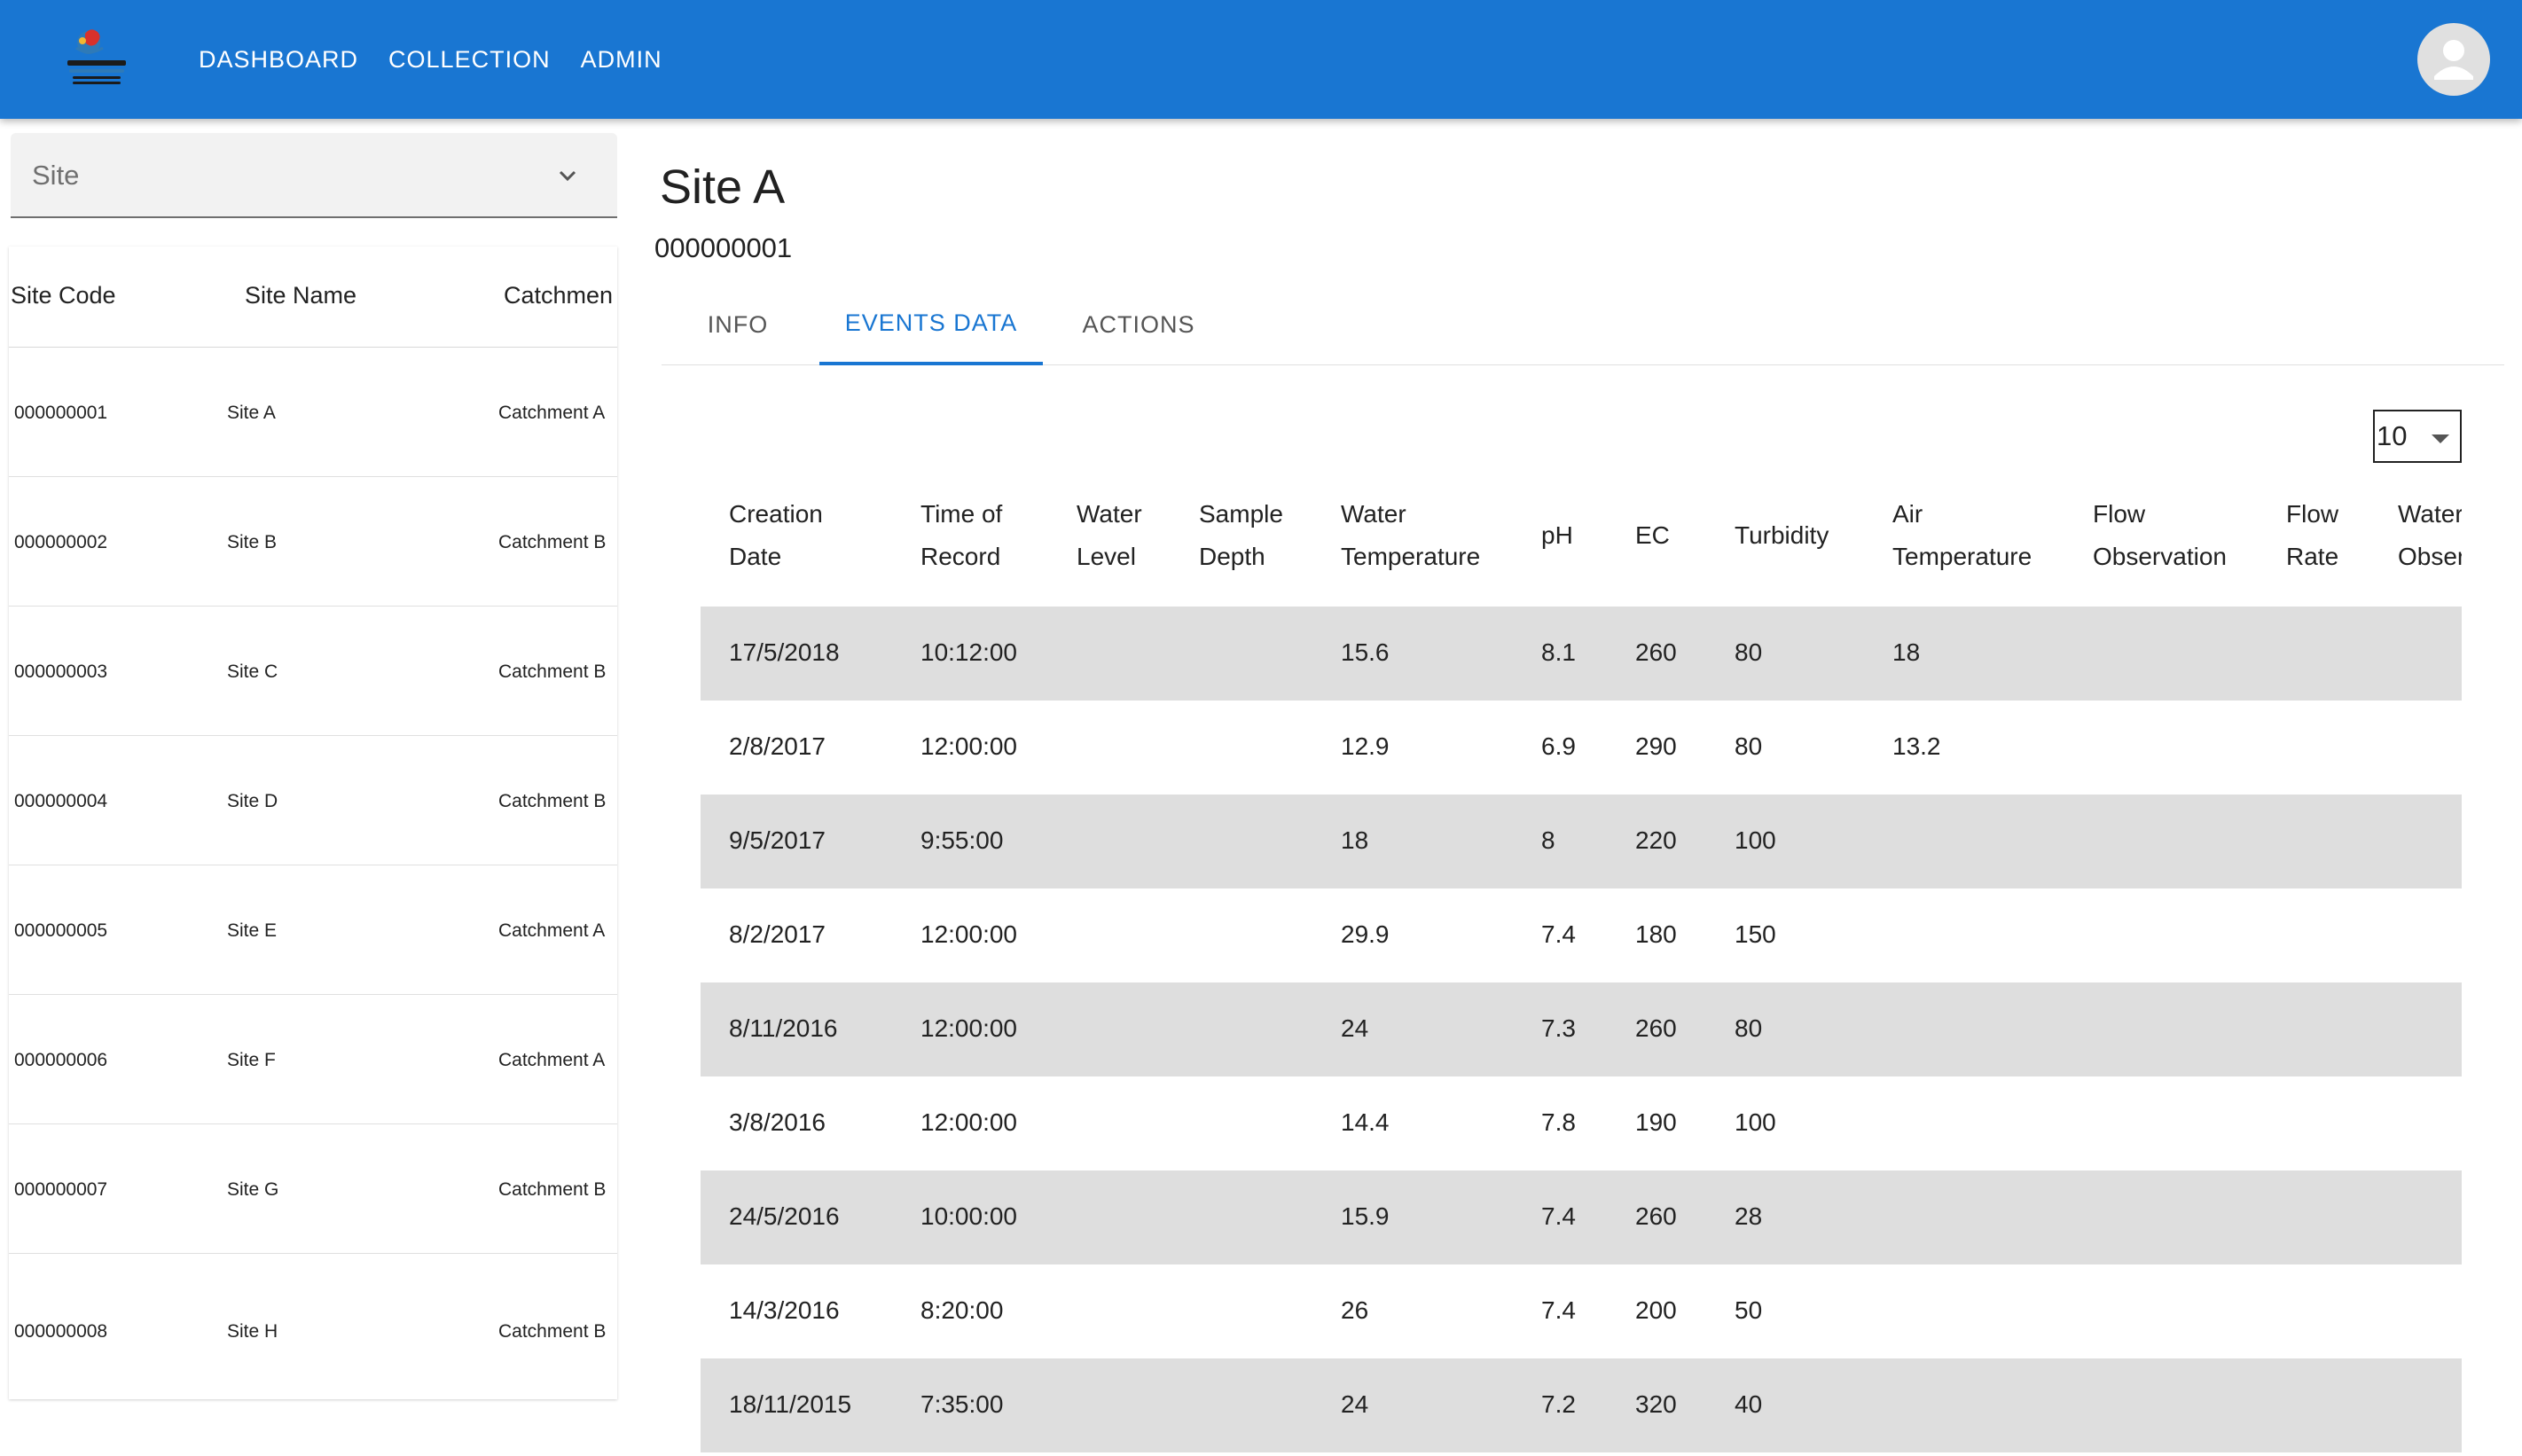 Image resolution: width=2522 pixels, height=1456 pixels. I want to click on cell-ph: 6.9, so click(1558, 746).